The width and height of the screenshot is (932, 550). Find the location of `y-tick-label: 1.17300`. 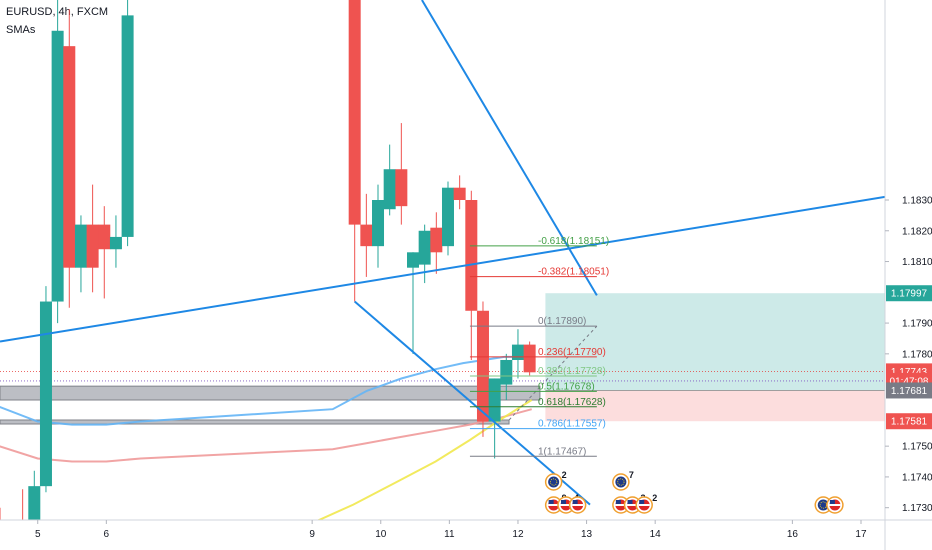

y-tick-label: 1.17300 is located at coordinates (917, 508).